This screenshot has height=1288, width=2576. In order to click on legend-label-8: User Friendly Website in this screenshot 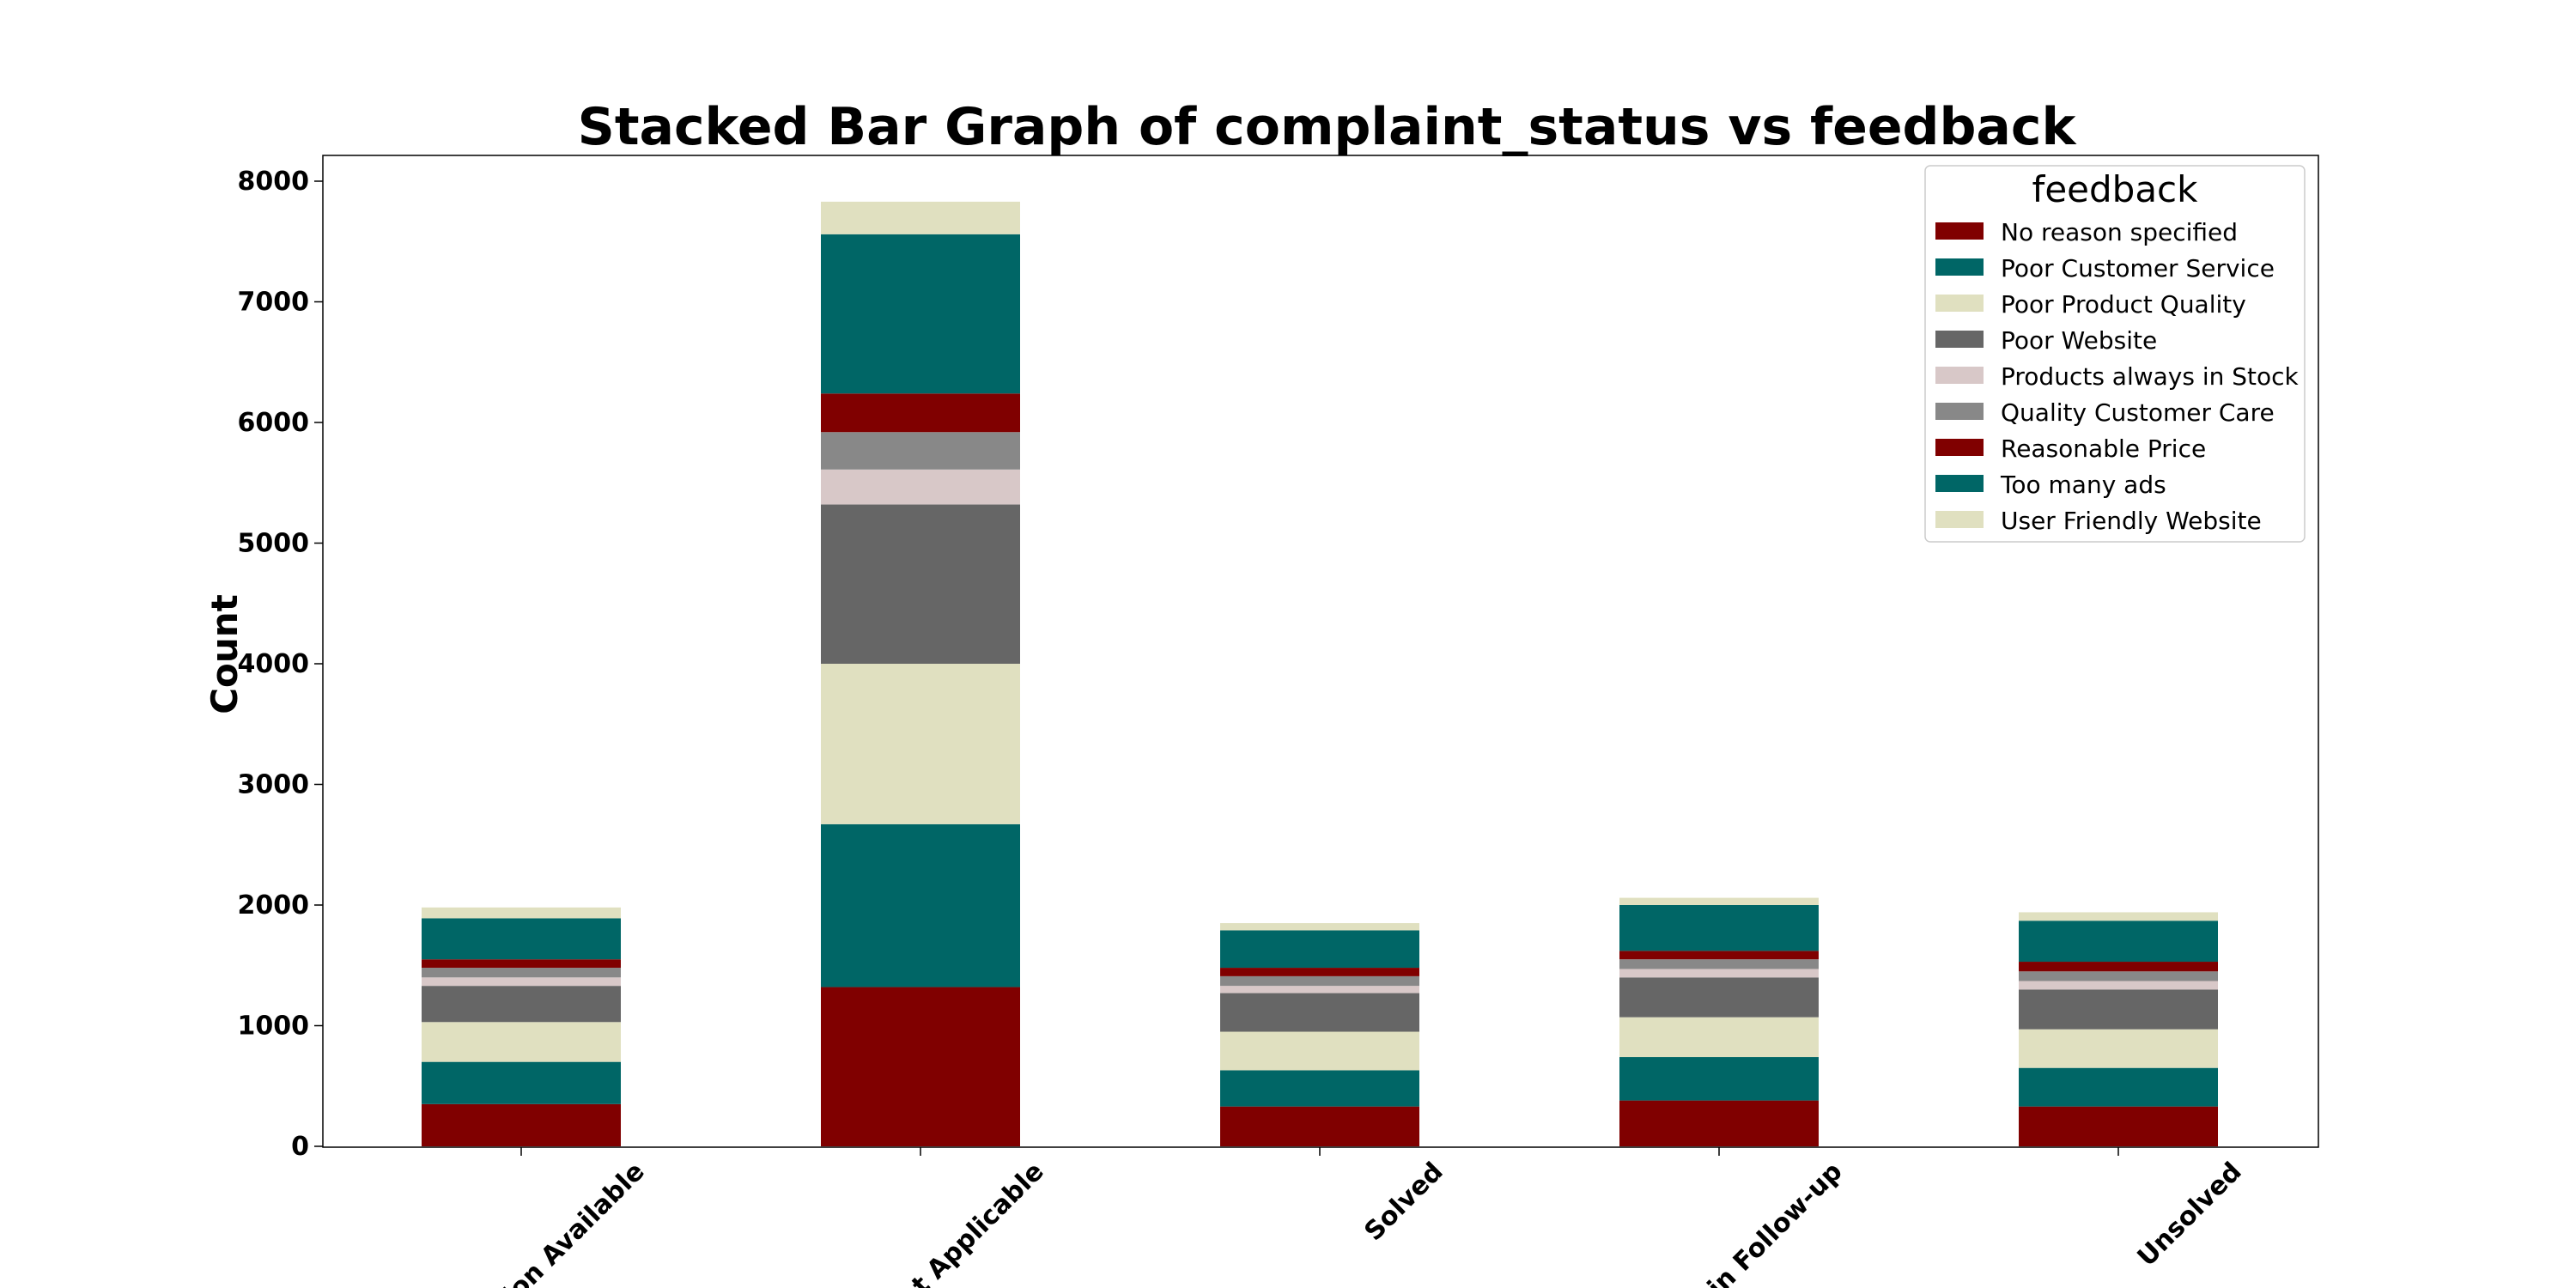, I will do `click(2131, 521)`.